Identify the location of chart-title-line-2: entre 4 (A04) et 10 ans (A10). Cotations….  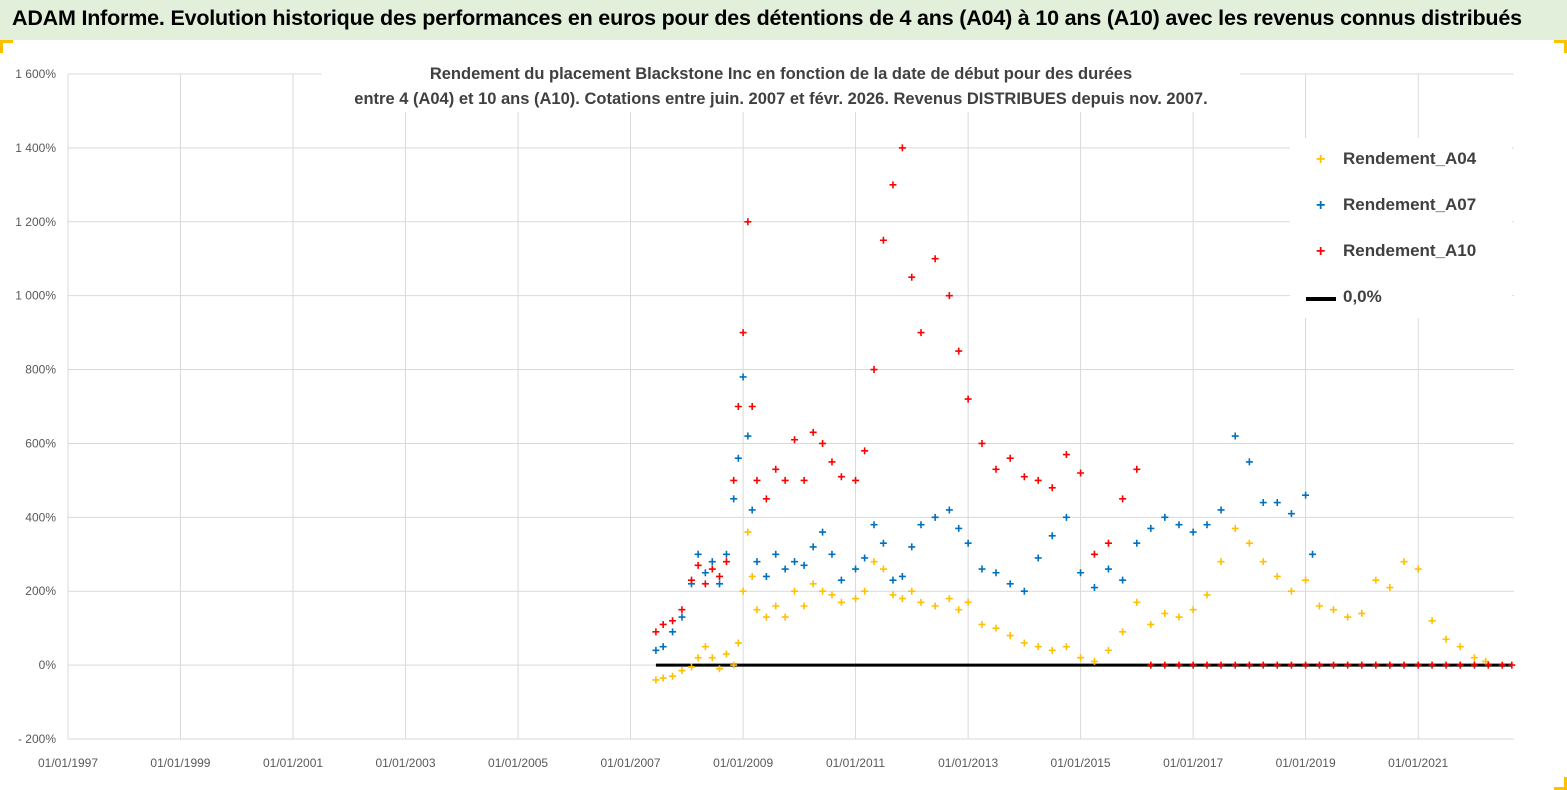
(781, 99).